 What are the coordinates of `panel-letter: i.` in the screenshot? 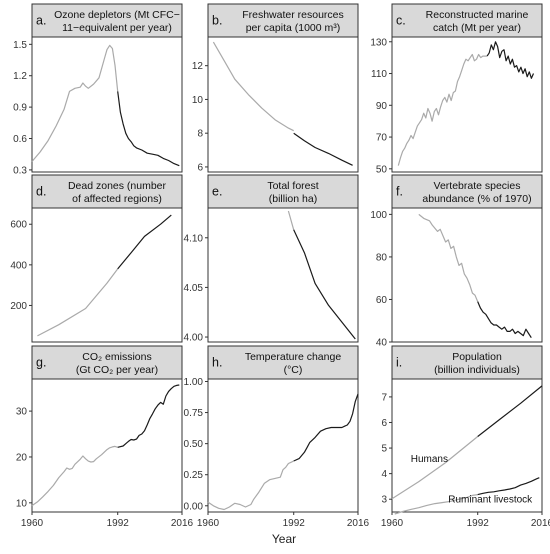 It's located at (399, 363).